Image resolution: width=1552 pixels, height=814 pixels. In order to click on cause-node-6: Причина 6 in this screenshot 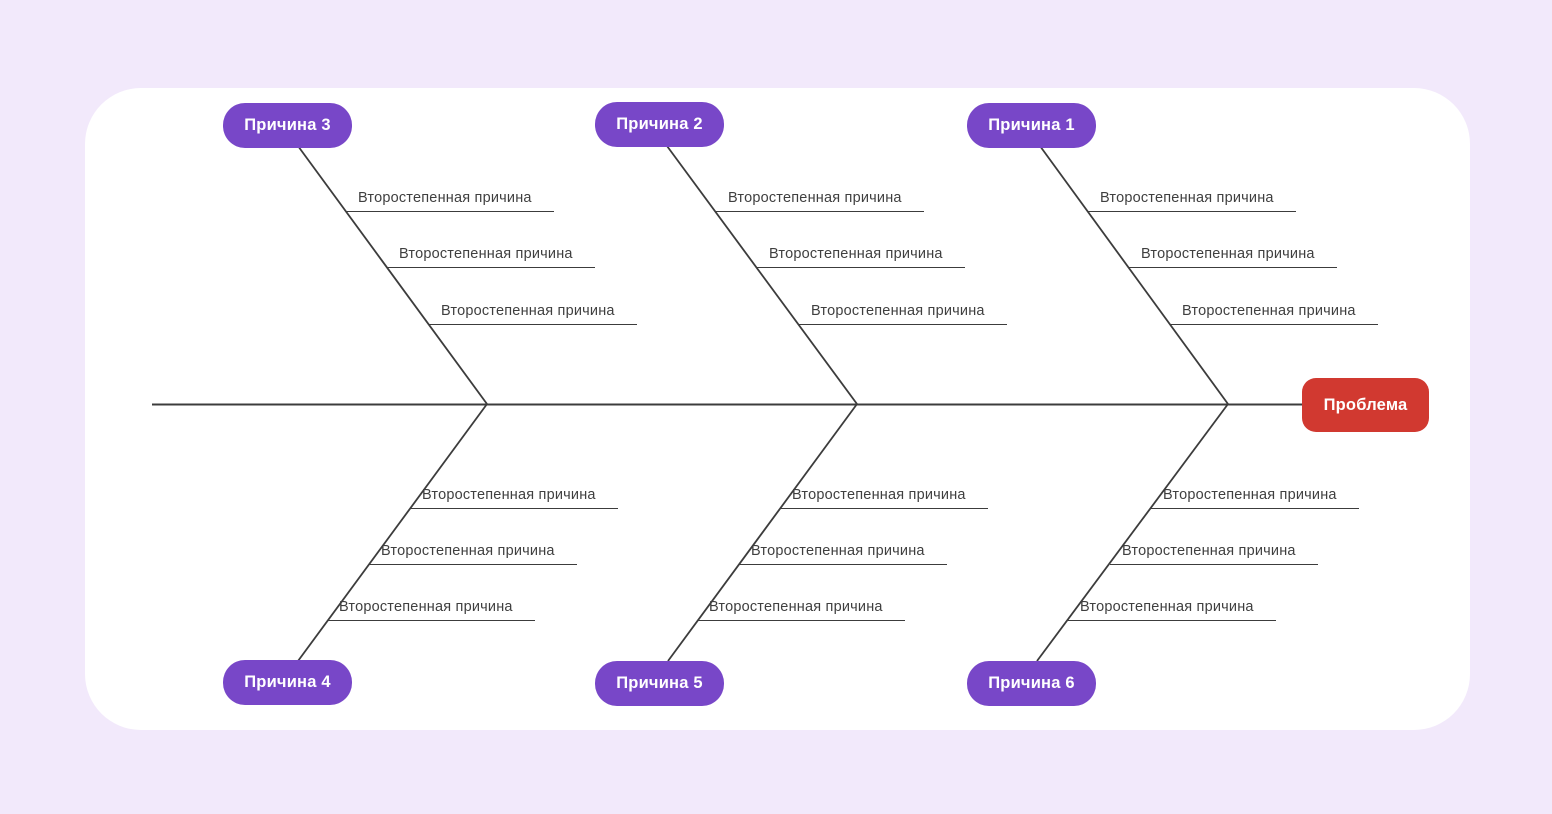, I will do `click(1031, 683)`.